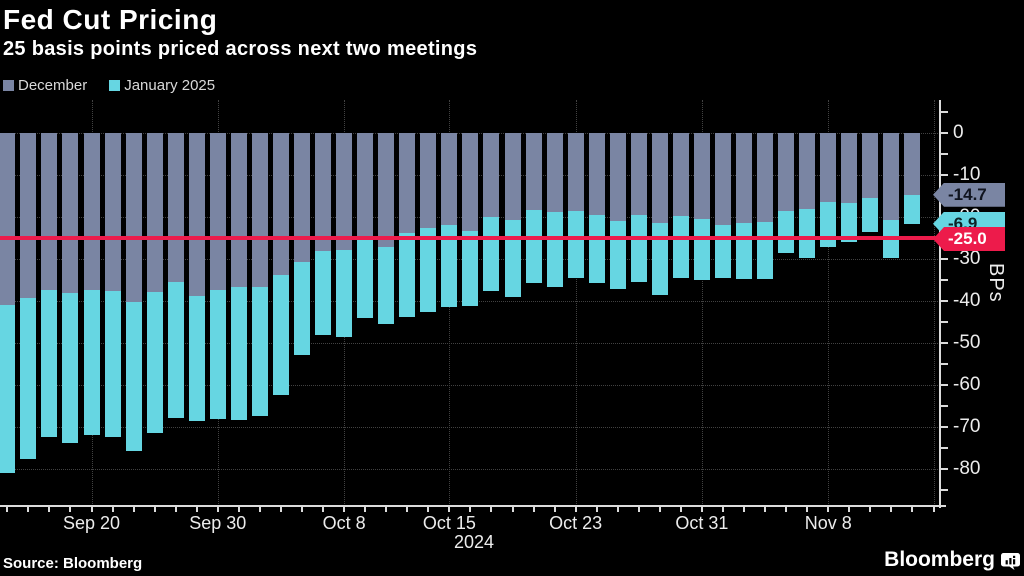  Describe the element at coordinates (53, 85) in the screenshot. I see `legend-label-december: December` at that location.